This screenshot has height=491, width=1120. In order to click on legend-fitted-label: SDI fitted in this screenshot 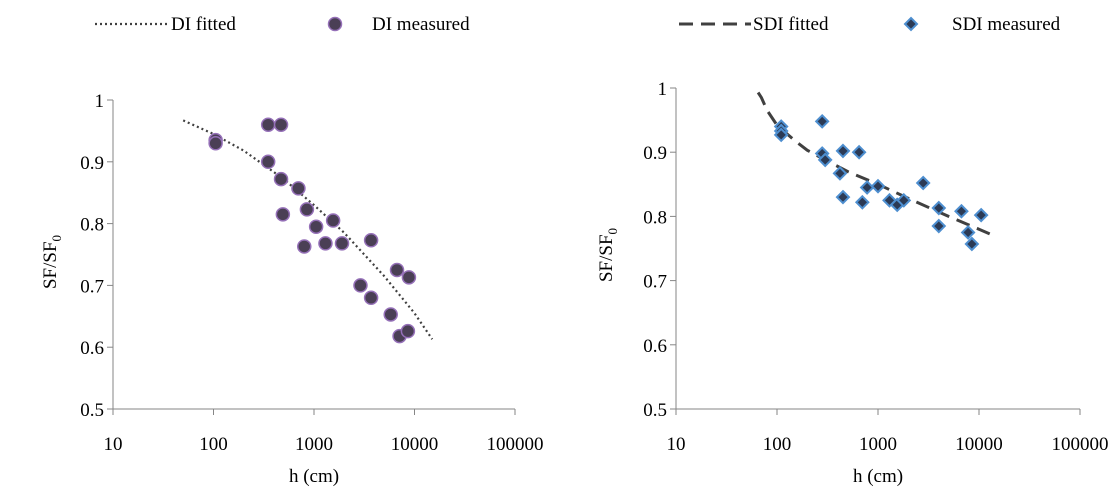, I will do `click(791, 24)`.